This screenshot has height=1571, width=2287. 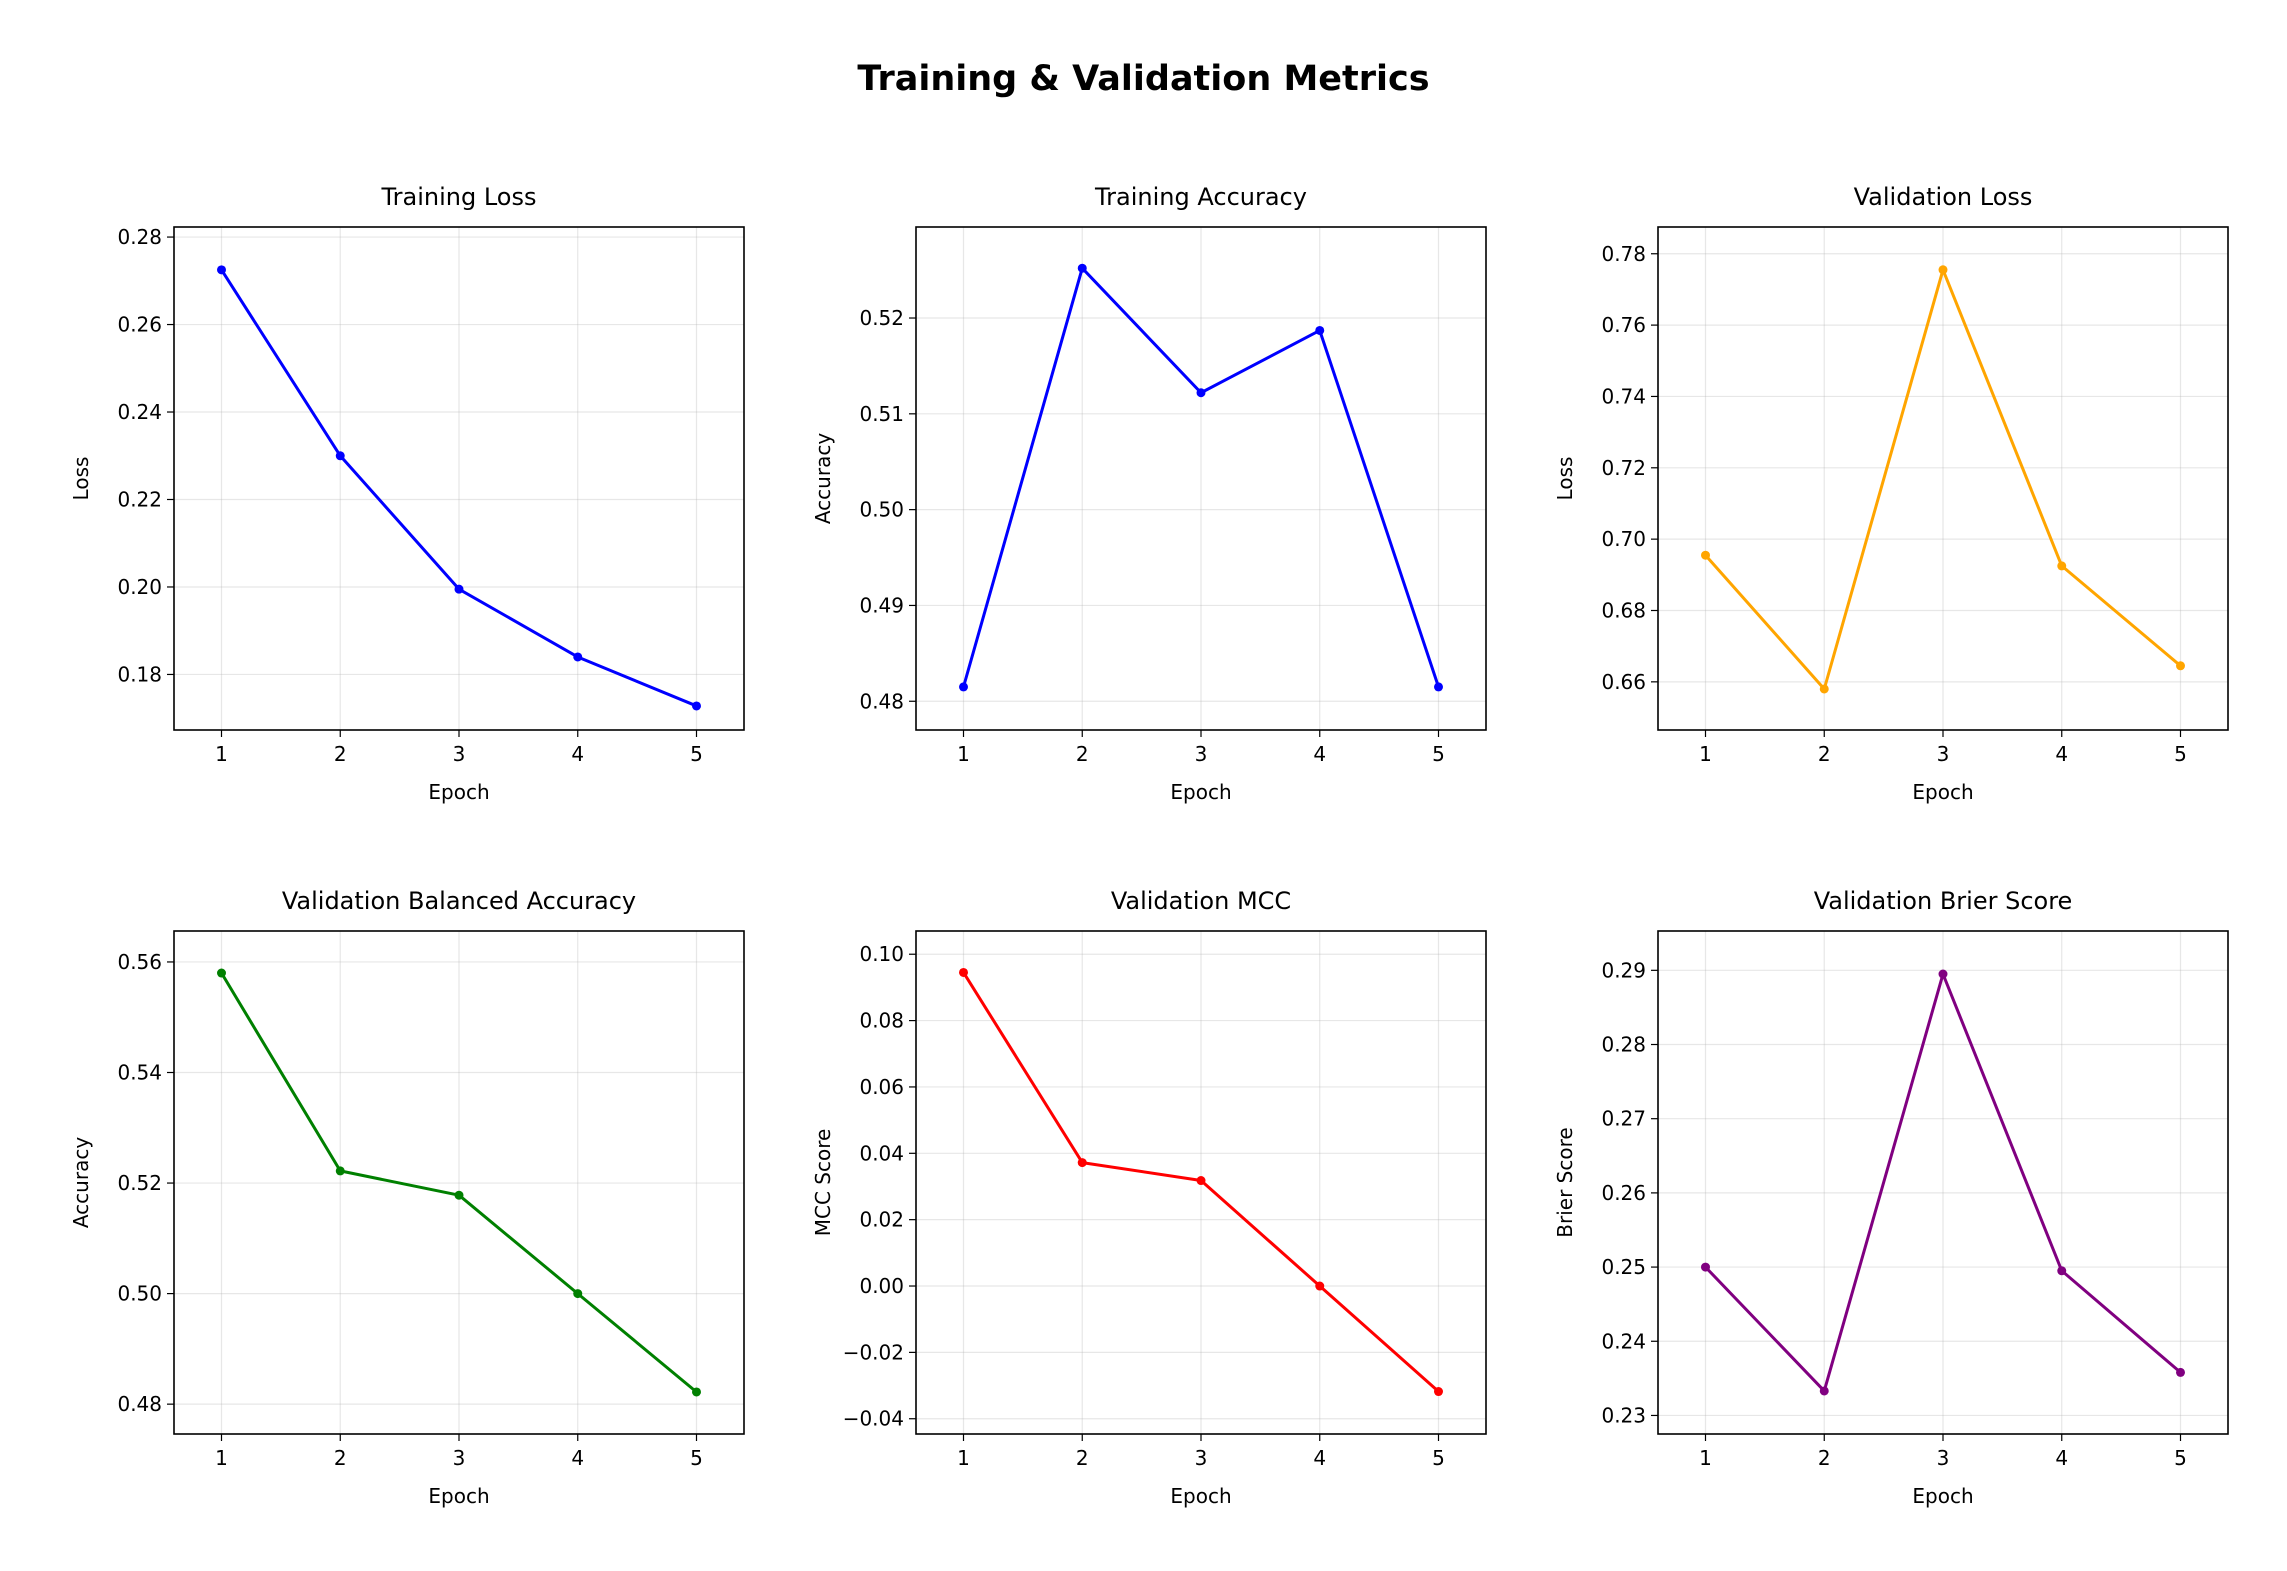 What do you see at coordinates (1943, 197) in the screenshot?
I see `subplot-title: Validation Loss` at bounding box center [1943, 197].